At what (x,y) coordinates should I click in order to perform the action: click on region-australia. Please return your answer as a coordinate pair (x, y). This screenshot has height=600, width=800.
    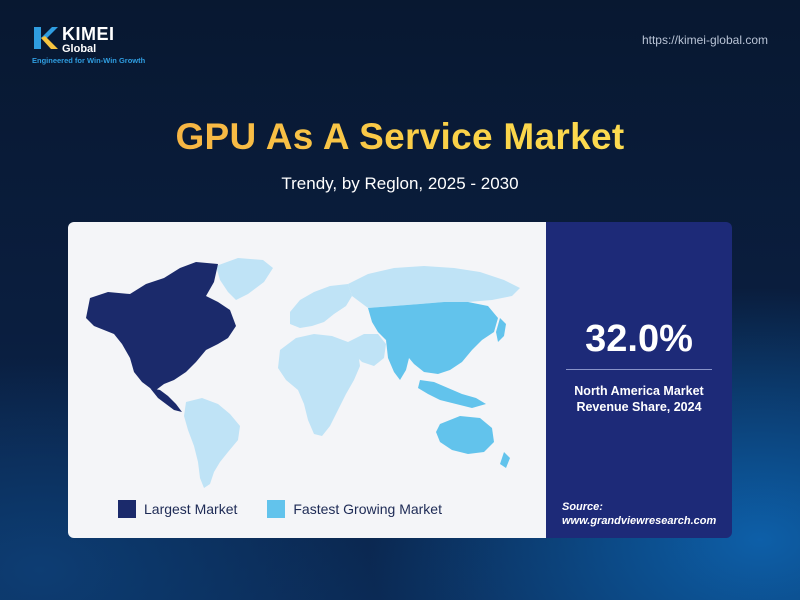
    Looking at the image, I should click on (465, 435).